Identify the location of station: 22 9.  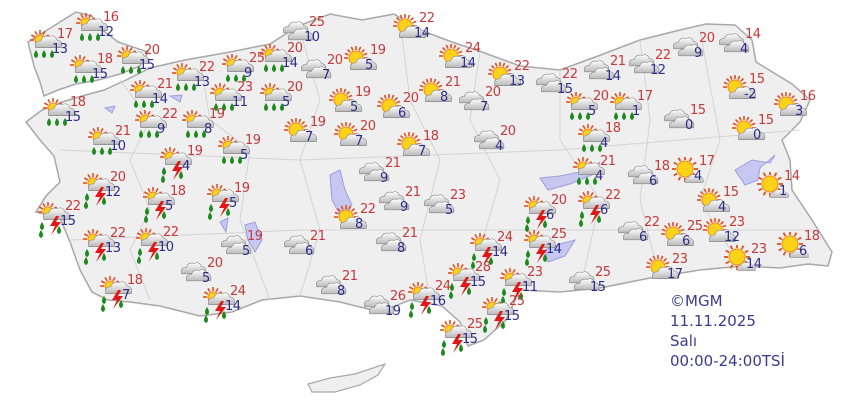
(165, 130).